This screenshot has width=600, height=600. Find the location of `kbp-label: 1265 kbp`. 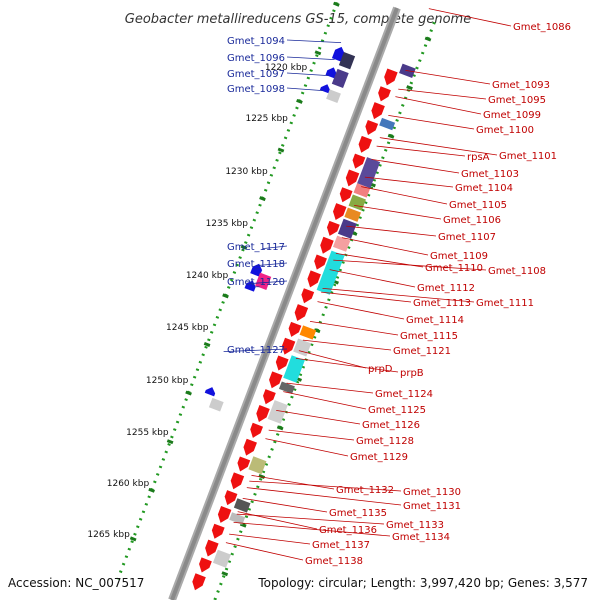

kbp-label: 1265 kbp is located at coordinates (108, 535).